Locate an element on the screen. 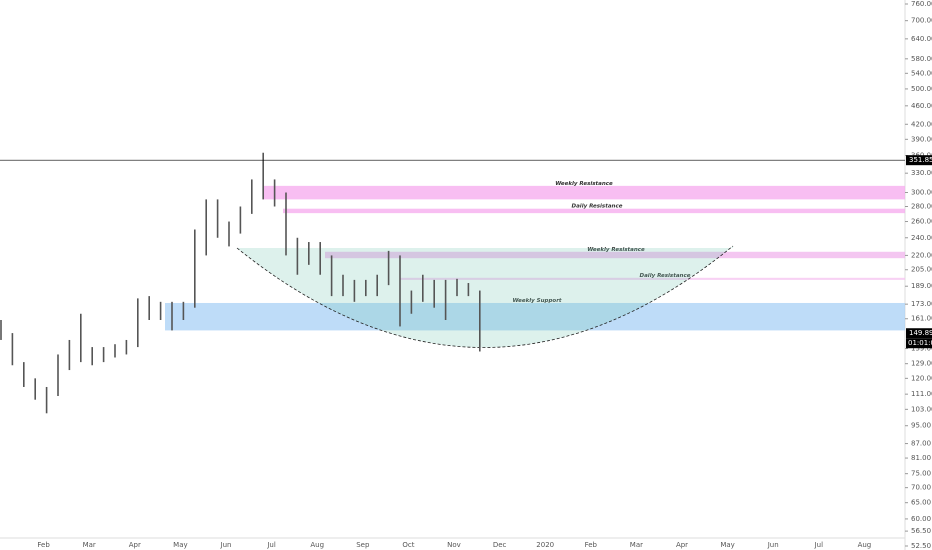 The height and width of the screenshot is (550, 932). y-tick-label: 760.00 is located at coordinates (921, 4).